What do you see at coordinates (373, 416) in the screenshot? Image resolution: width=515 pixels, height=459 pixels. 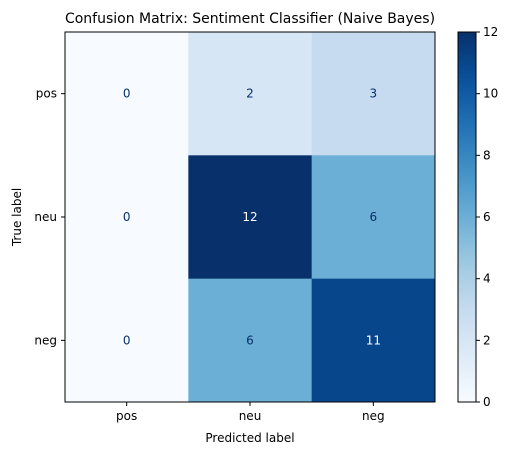 I see `x-tick-label: neg` at bounding box center [373, 416].